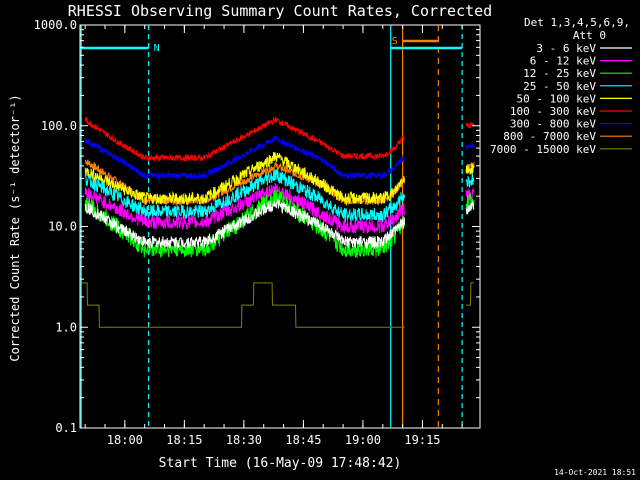 This screenshot has height=480, width=640. I want to click on legend-header-line1: Det 1,3,4,5,6,9,, so click(577, 22).